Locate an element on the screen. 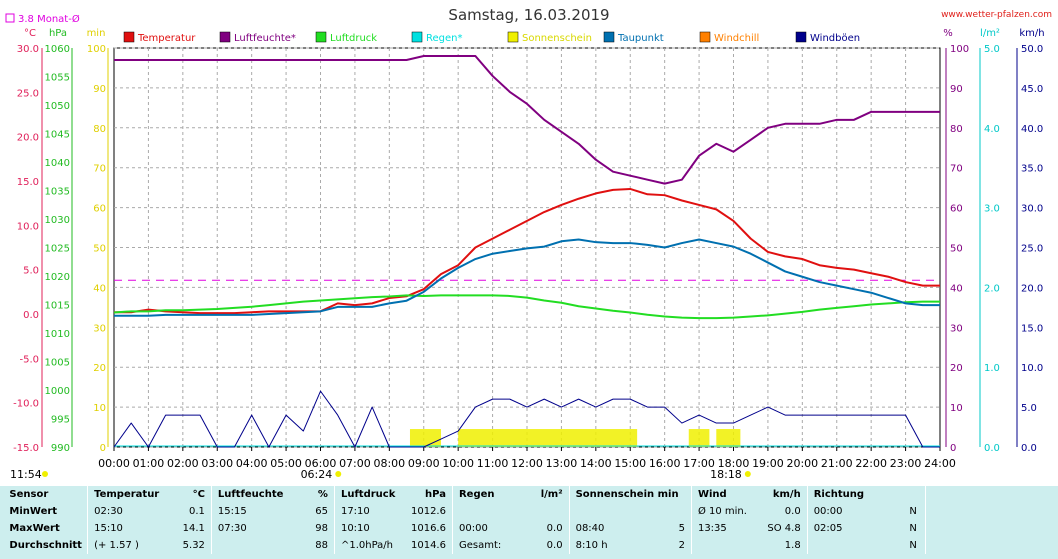 The width and height of the screenshot is (1058, 559). x-tick-label: 12:00 is located at coordinates (527, 463).